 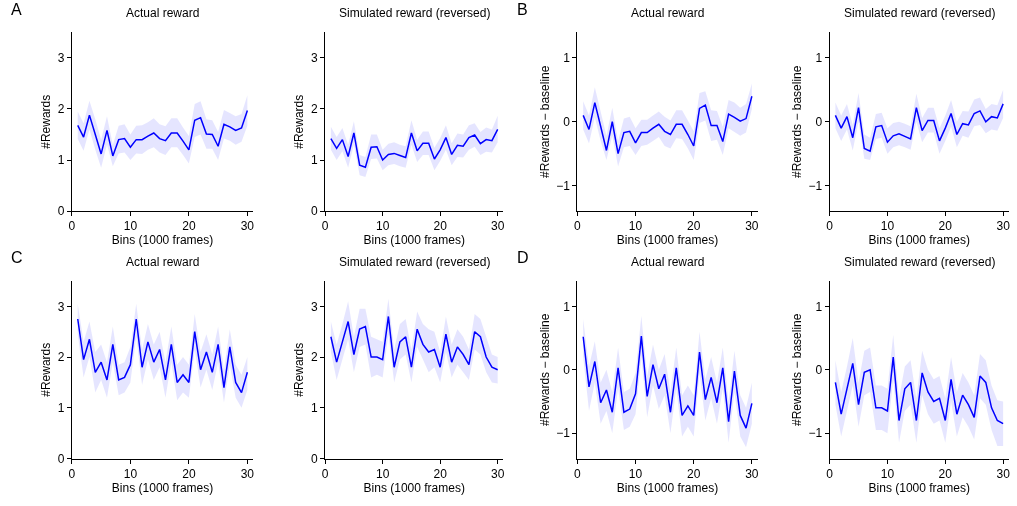 I want to click on text: B, so click(x=522, y=9).